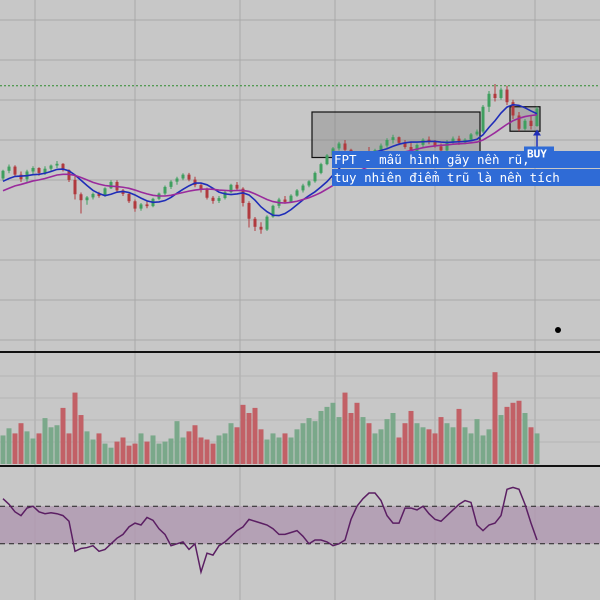 The height and width of the screenshot is (600, 600). I want to click on oscillator-line, so click(270, 530).